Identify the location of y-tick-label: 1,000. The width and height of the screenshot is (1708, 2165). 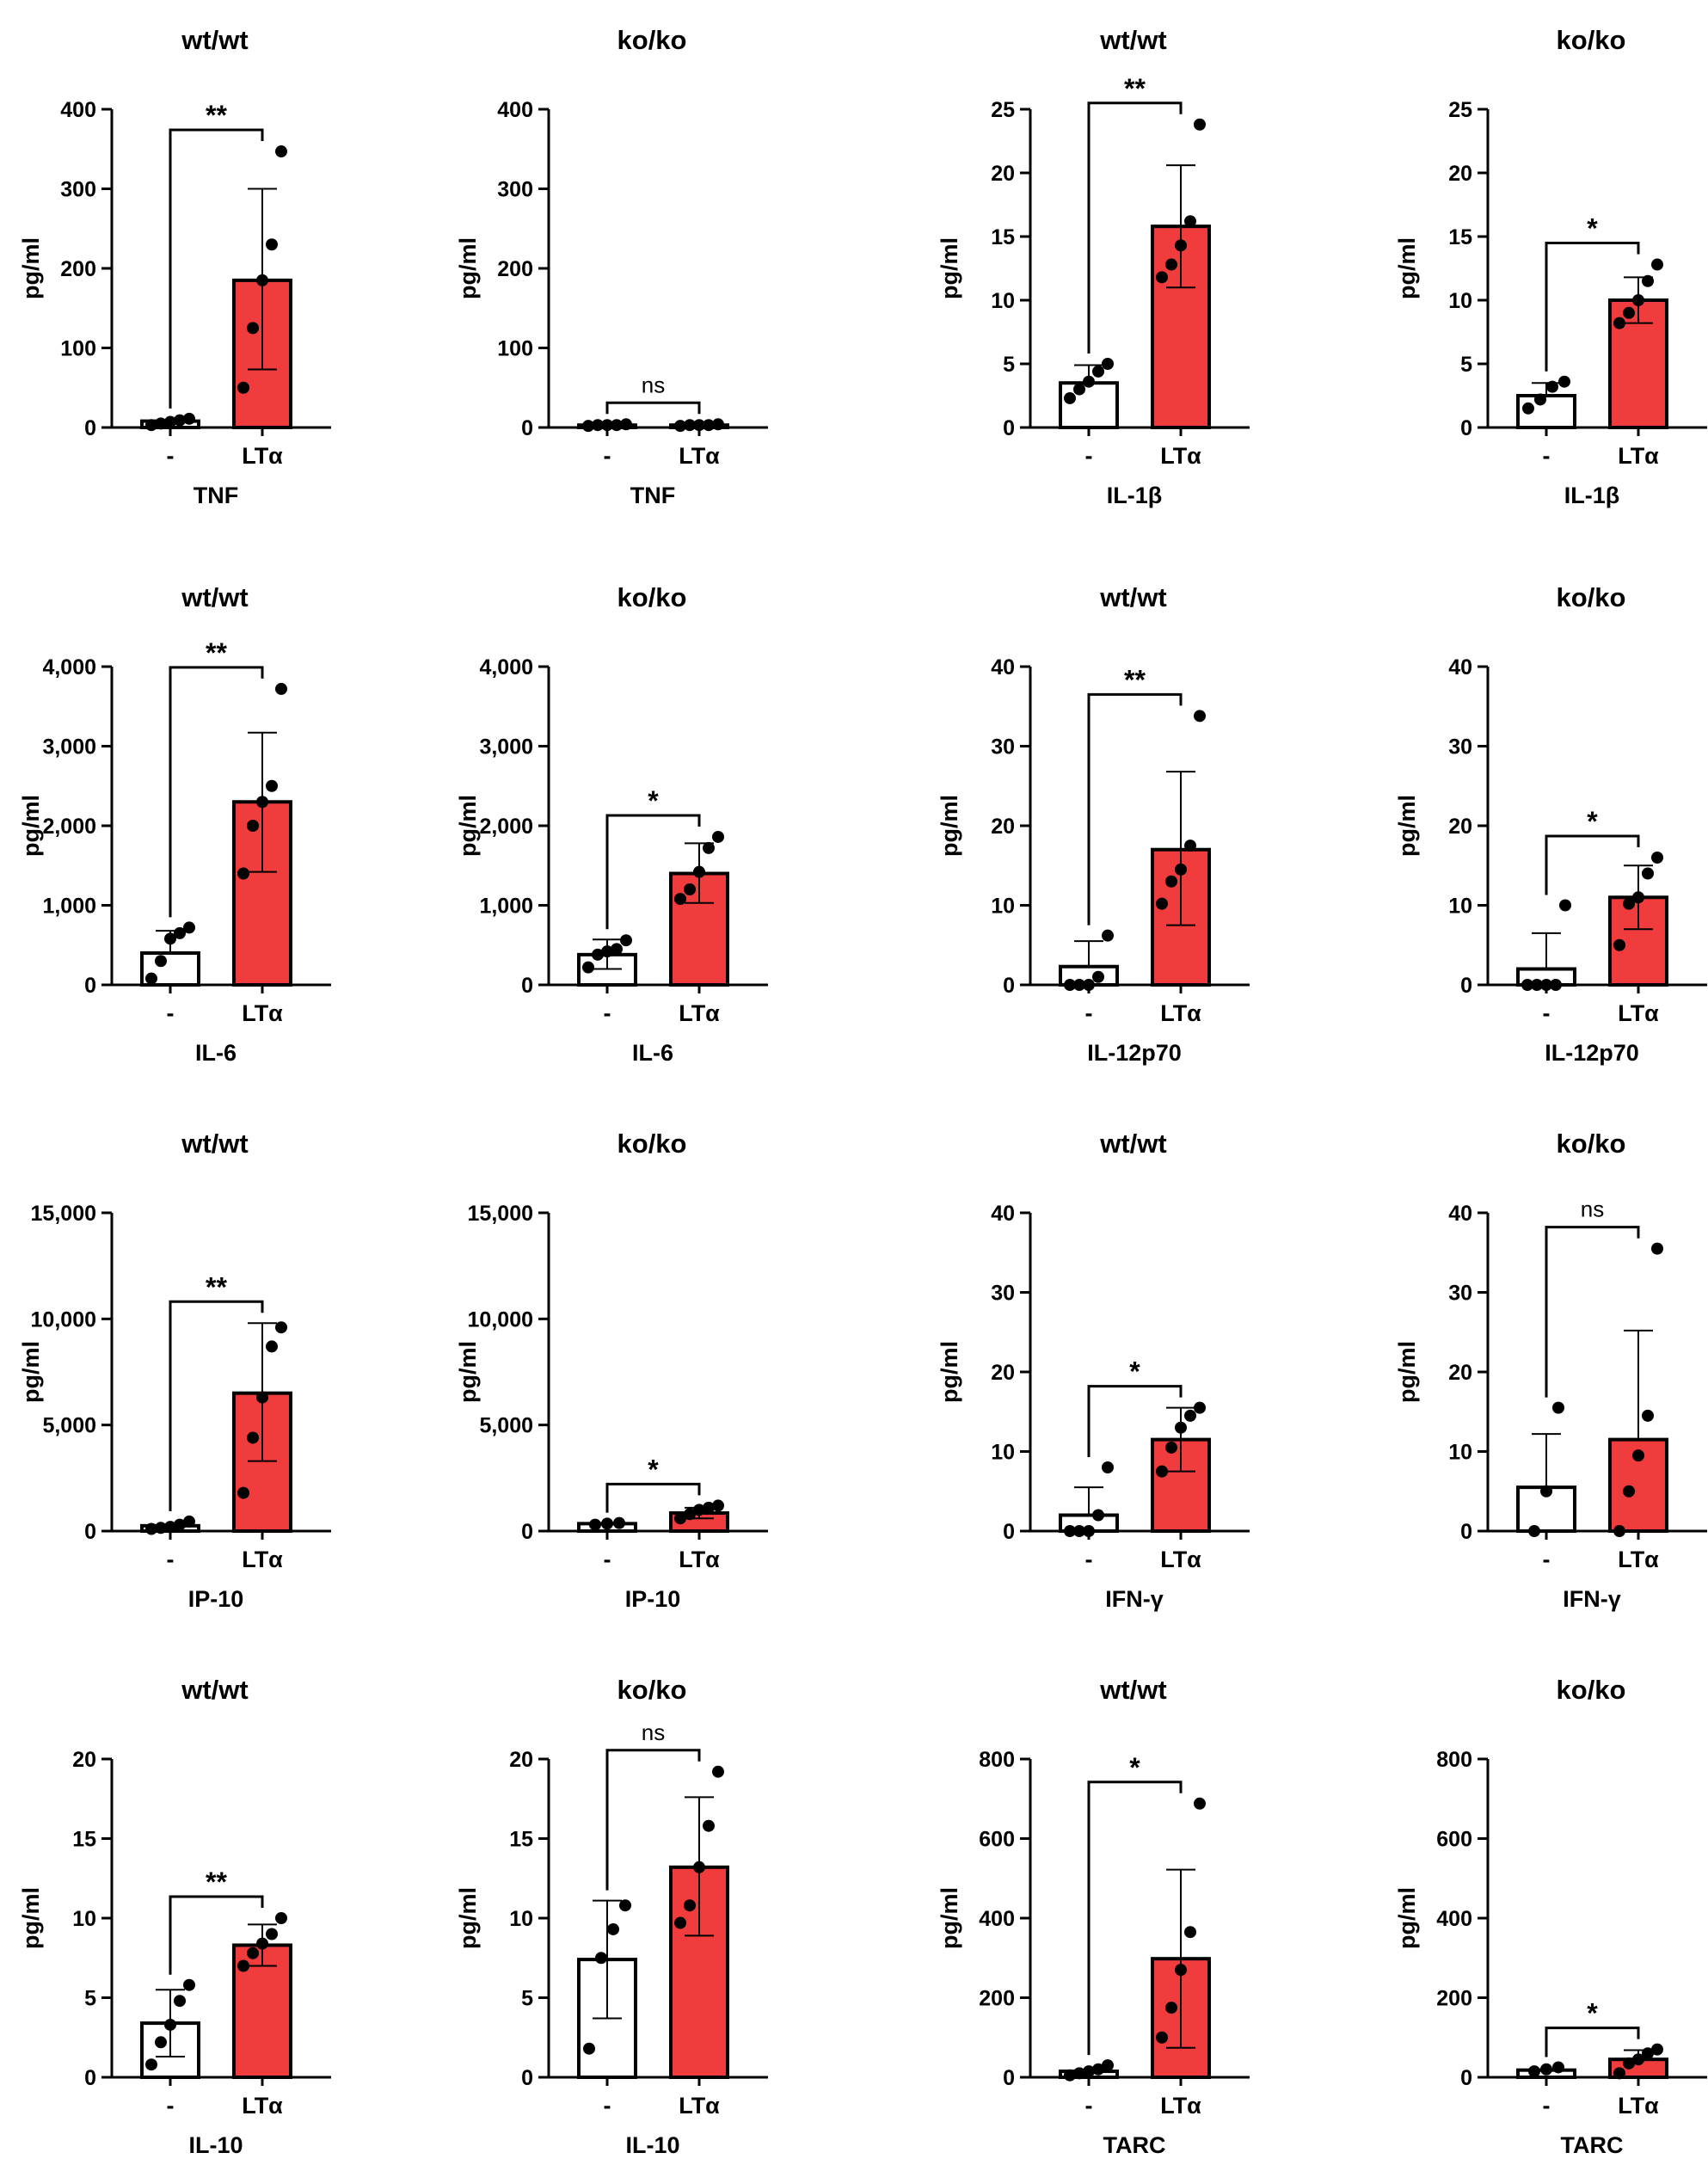
(506, 907).